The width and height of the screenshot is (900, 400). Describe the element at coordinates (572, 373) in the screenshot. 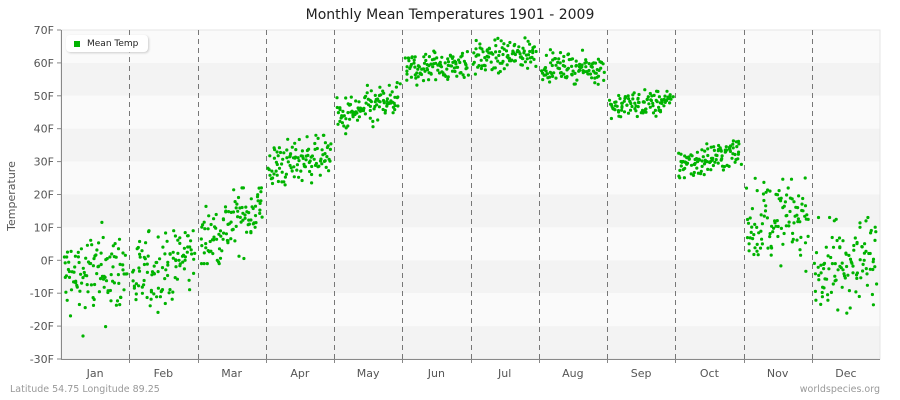

I see `x-tick-label: Aug` at that location.